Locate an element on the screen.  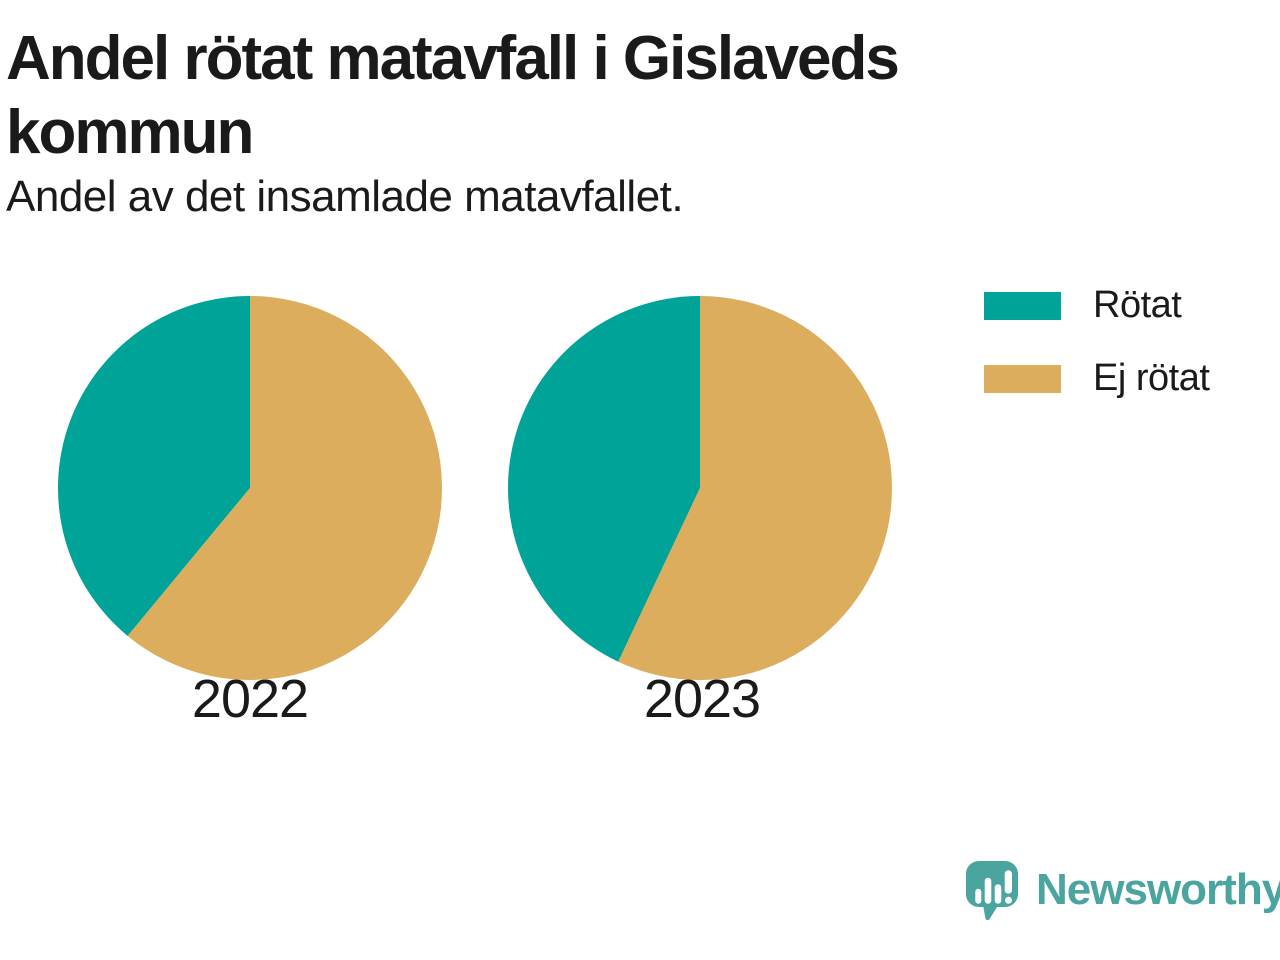
logo-exclamation-dot is located at coordinates (1008, 900).